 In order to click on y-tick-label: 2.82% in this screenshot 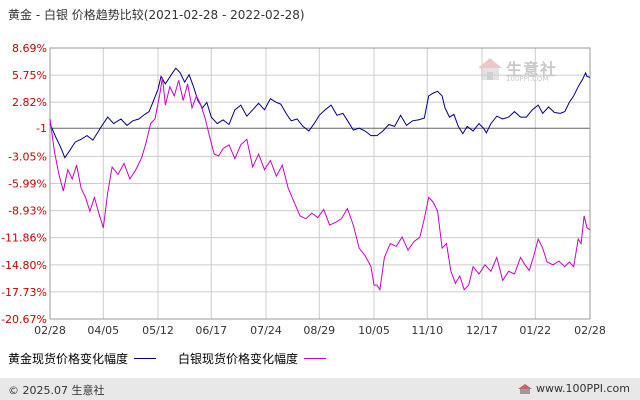, I will do `click(29, 102)`.